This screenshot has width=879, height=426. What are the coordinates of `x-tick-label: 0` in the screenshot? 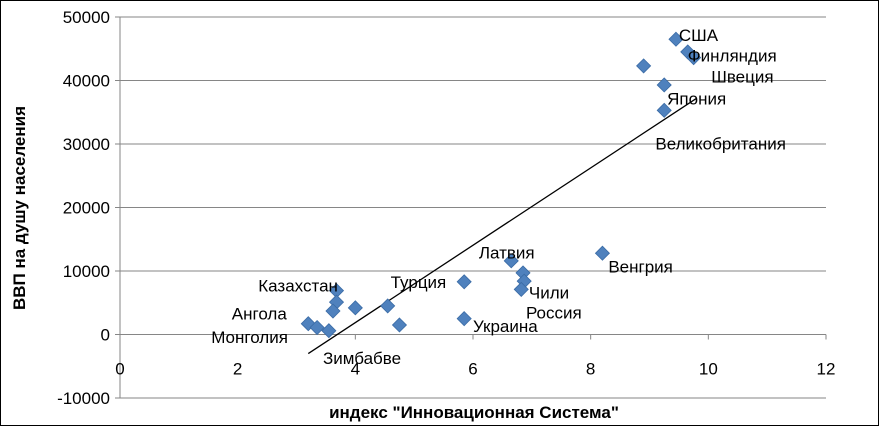 It's located at (119, 369).